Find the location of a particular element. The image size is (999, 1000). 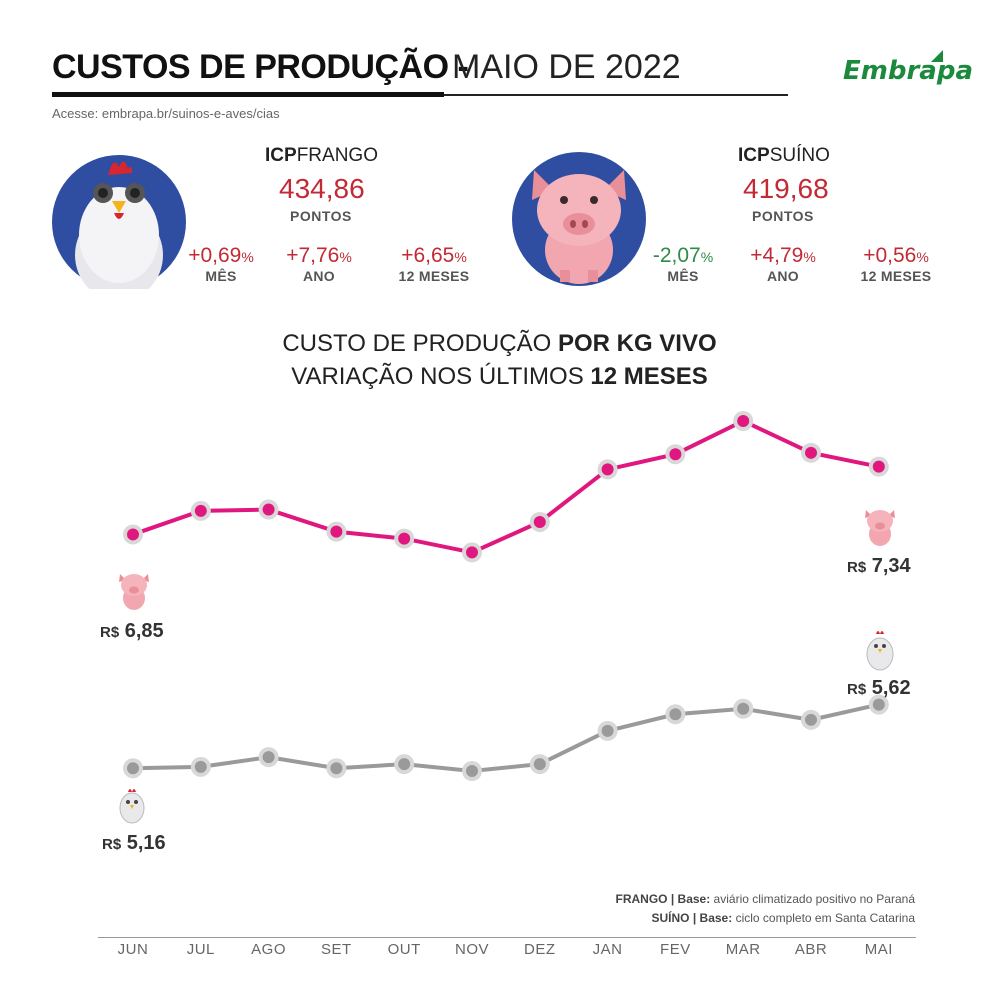

frango-12m-value: +6,65 is located at coordinates (428, 255).